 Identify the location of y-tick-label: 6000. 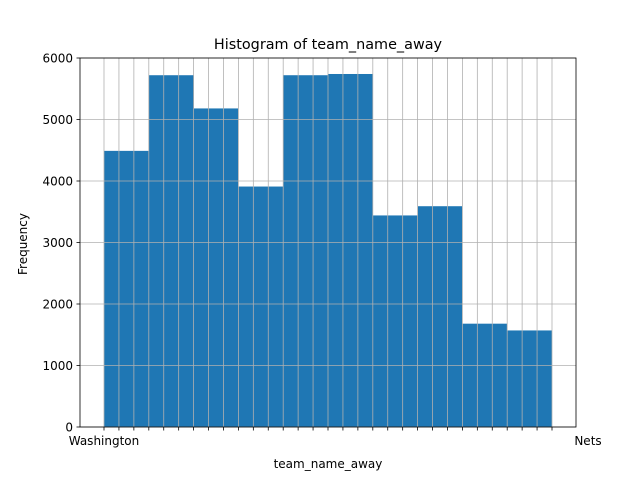
(57, 58).